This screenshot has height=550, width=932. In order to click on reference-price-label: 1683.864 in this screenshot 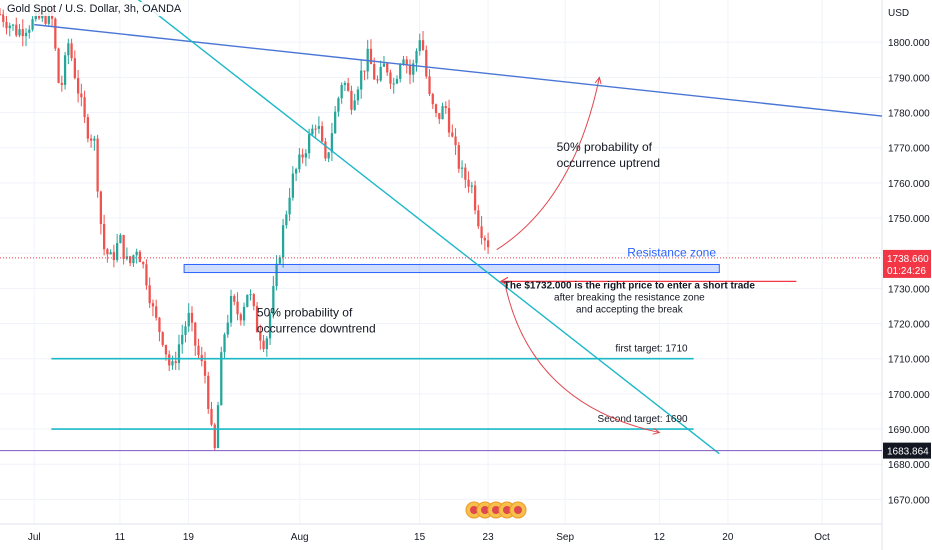, I will do `click(908, 452)`.